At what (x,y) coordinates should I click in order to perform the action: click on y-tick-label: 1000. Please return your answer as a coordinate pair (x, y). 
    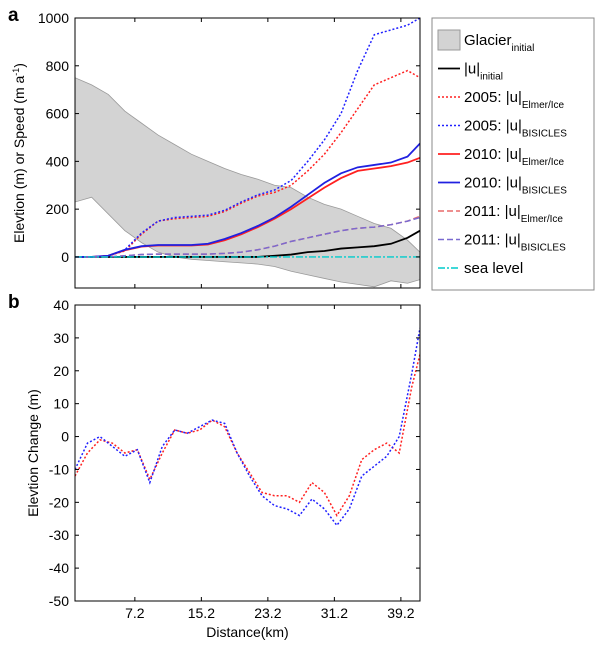
    Looking at the image, I should click on (53, 18).